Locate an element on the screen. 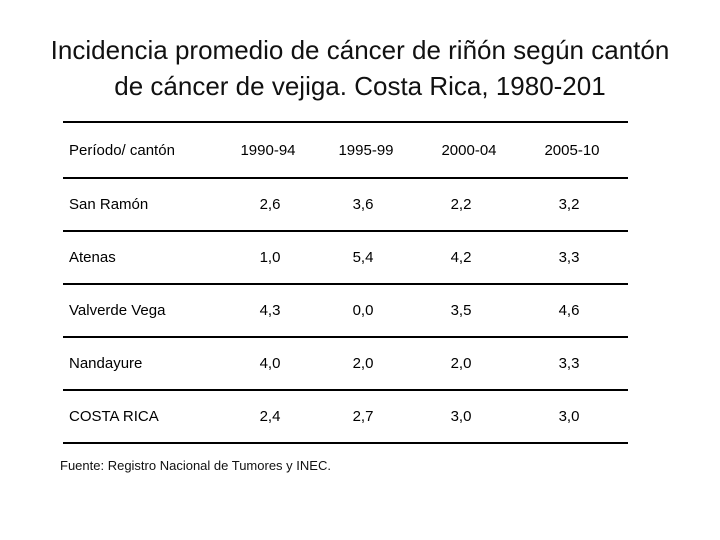 The image size is (720, 540). table-row: COSTA RICA 2,4 2,7 3,0 3,0 is located at coordinates (345, 417).